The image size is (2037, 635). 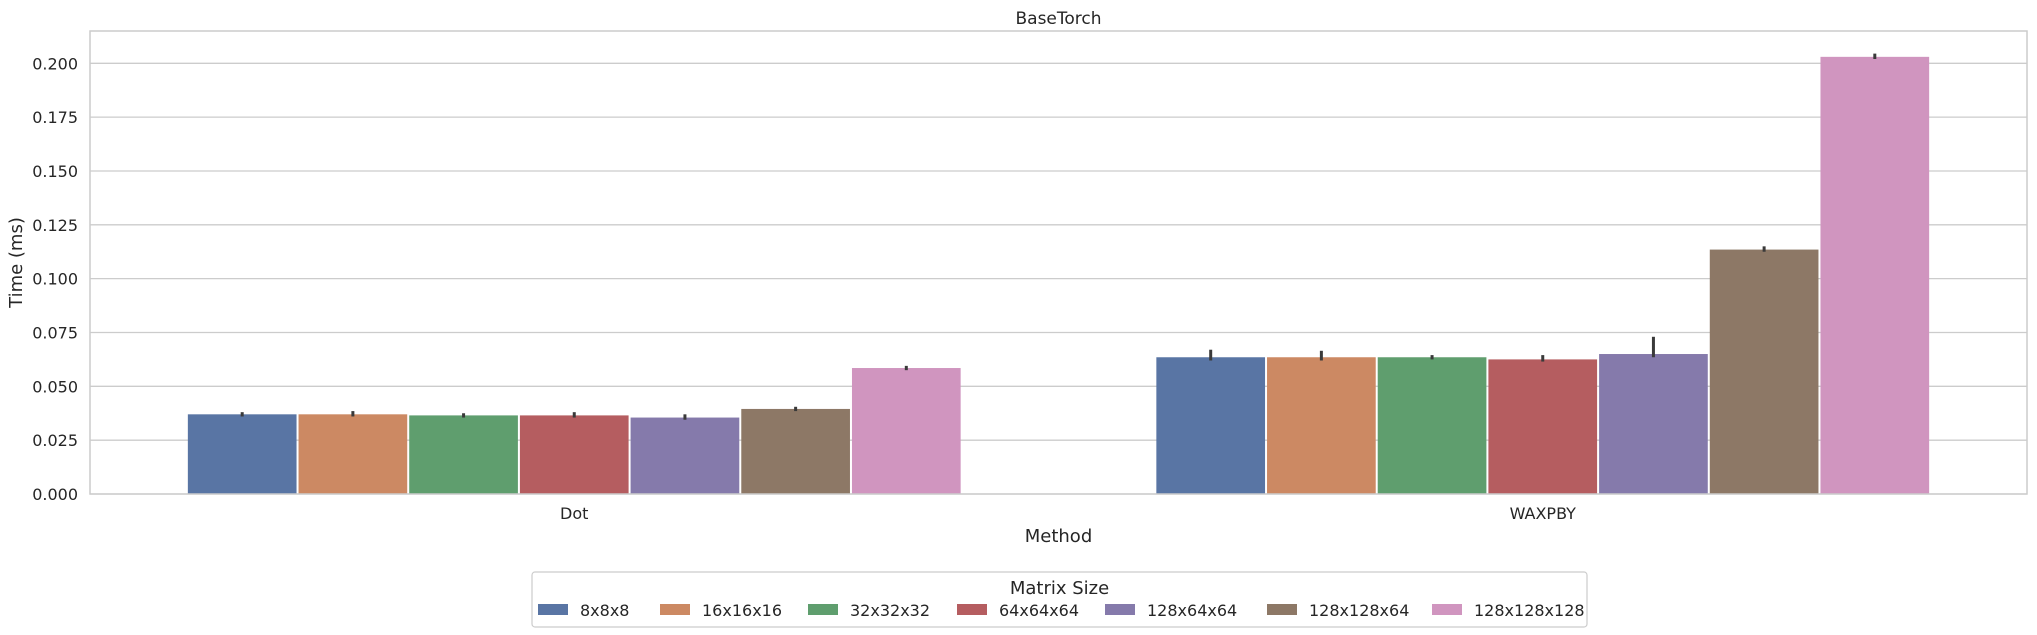 I want to click on y-tick-label: 0.175, so click(x=55, y=117).